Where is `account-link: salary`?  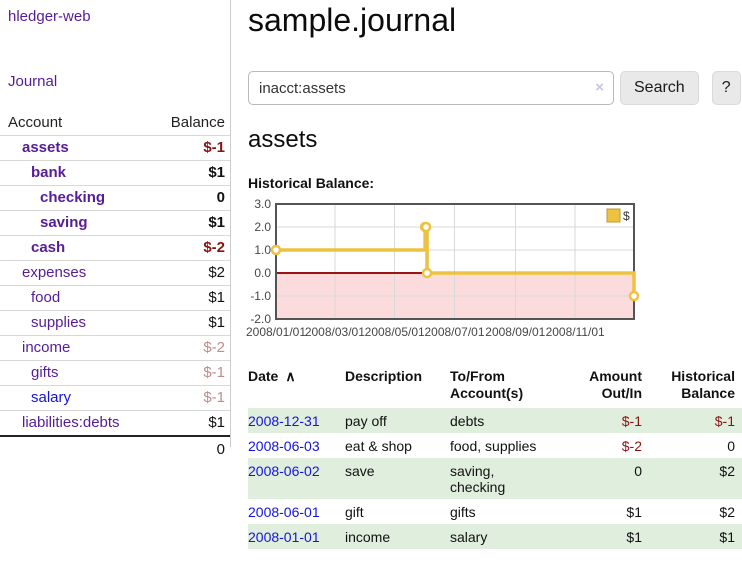 account-link: salary is located at coordinates (51, 397).